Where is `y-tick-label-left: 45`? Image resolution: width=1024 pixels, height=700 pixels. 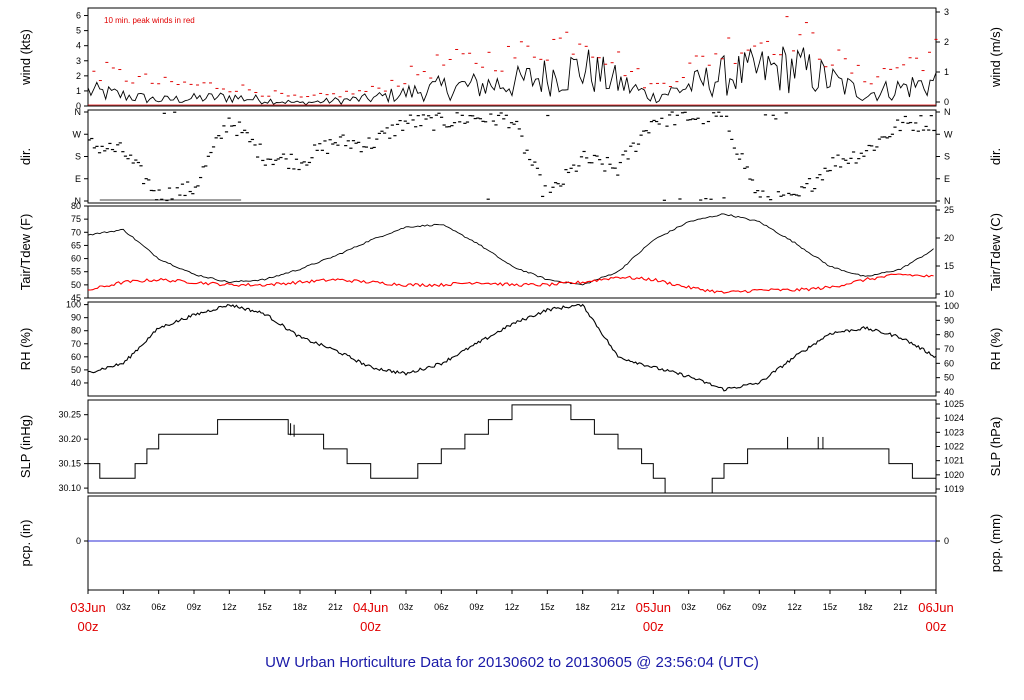 y-tick-label-left: 45 is located at coordinates (76, 298).